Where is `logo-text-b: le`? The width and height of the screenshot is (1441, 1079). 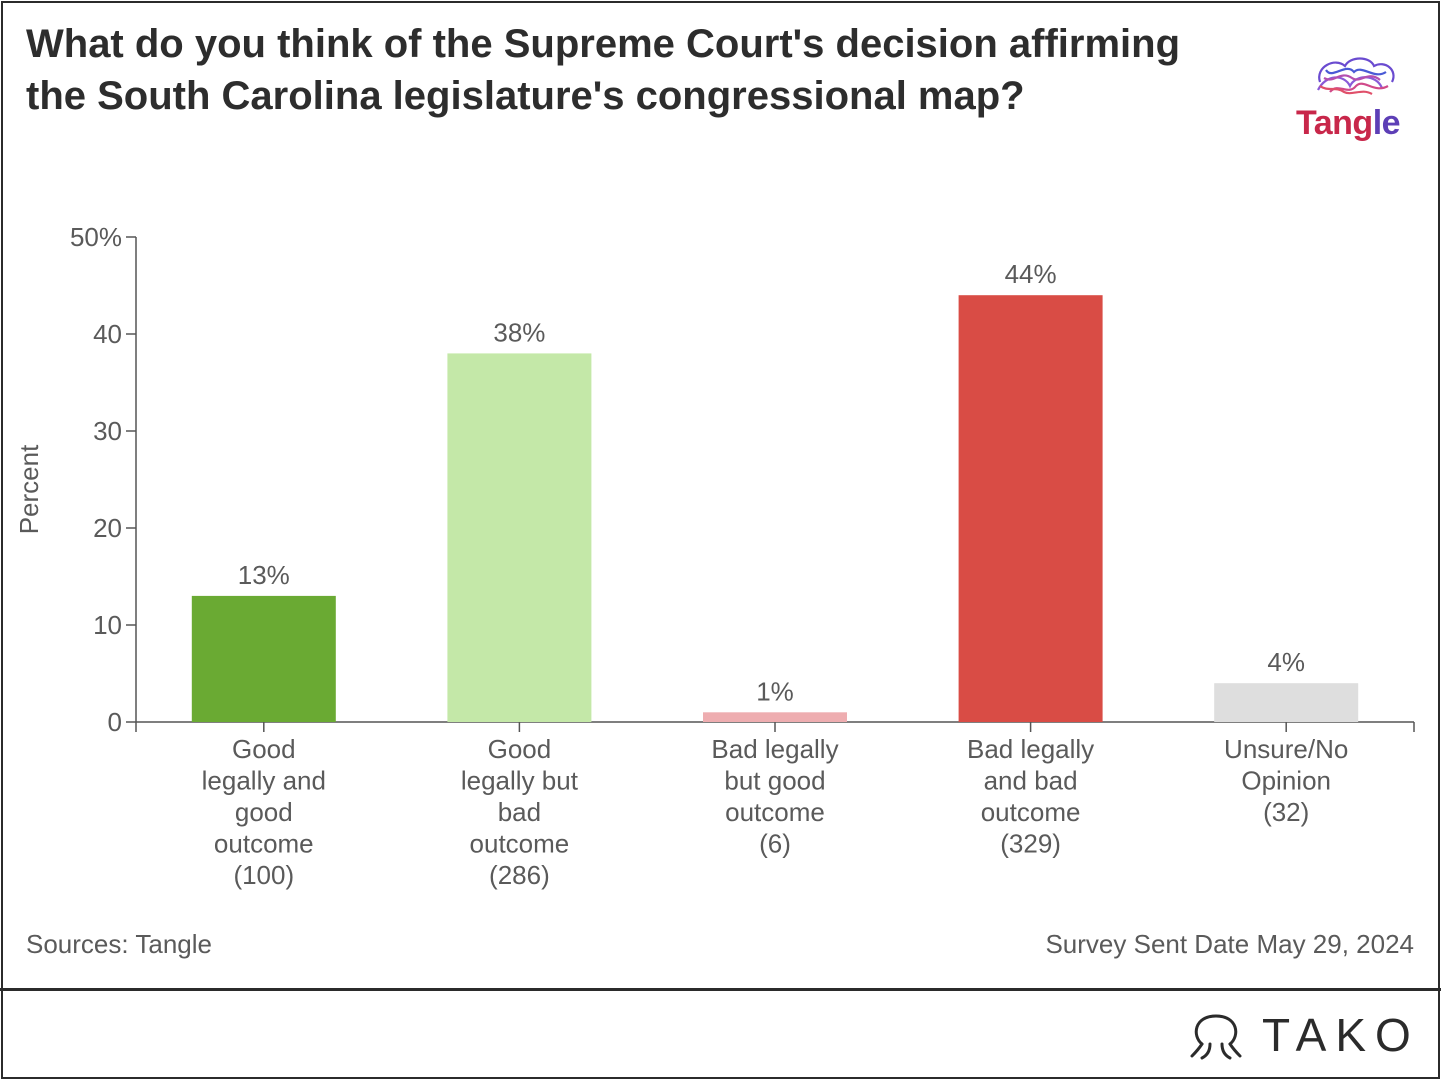
logo-text-b: le is located at coordinates (1386, 123).